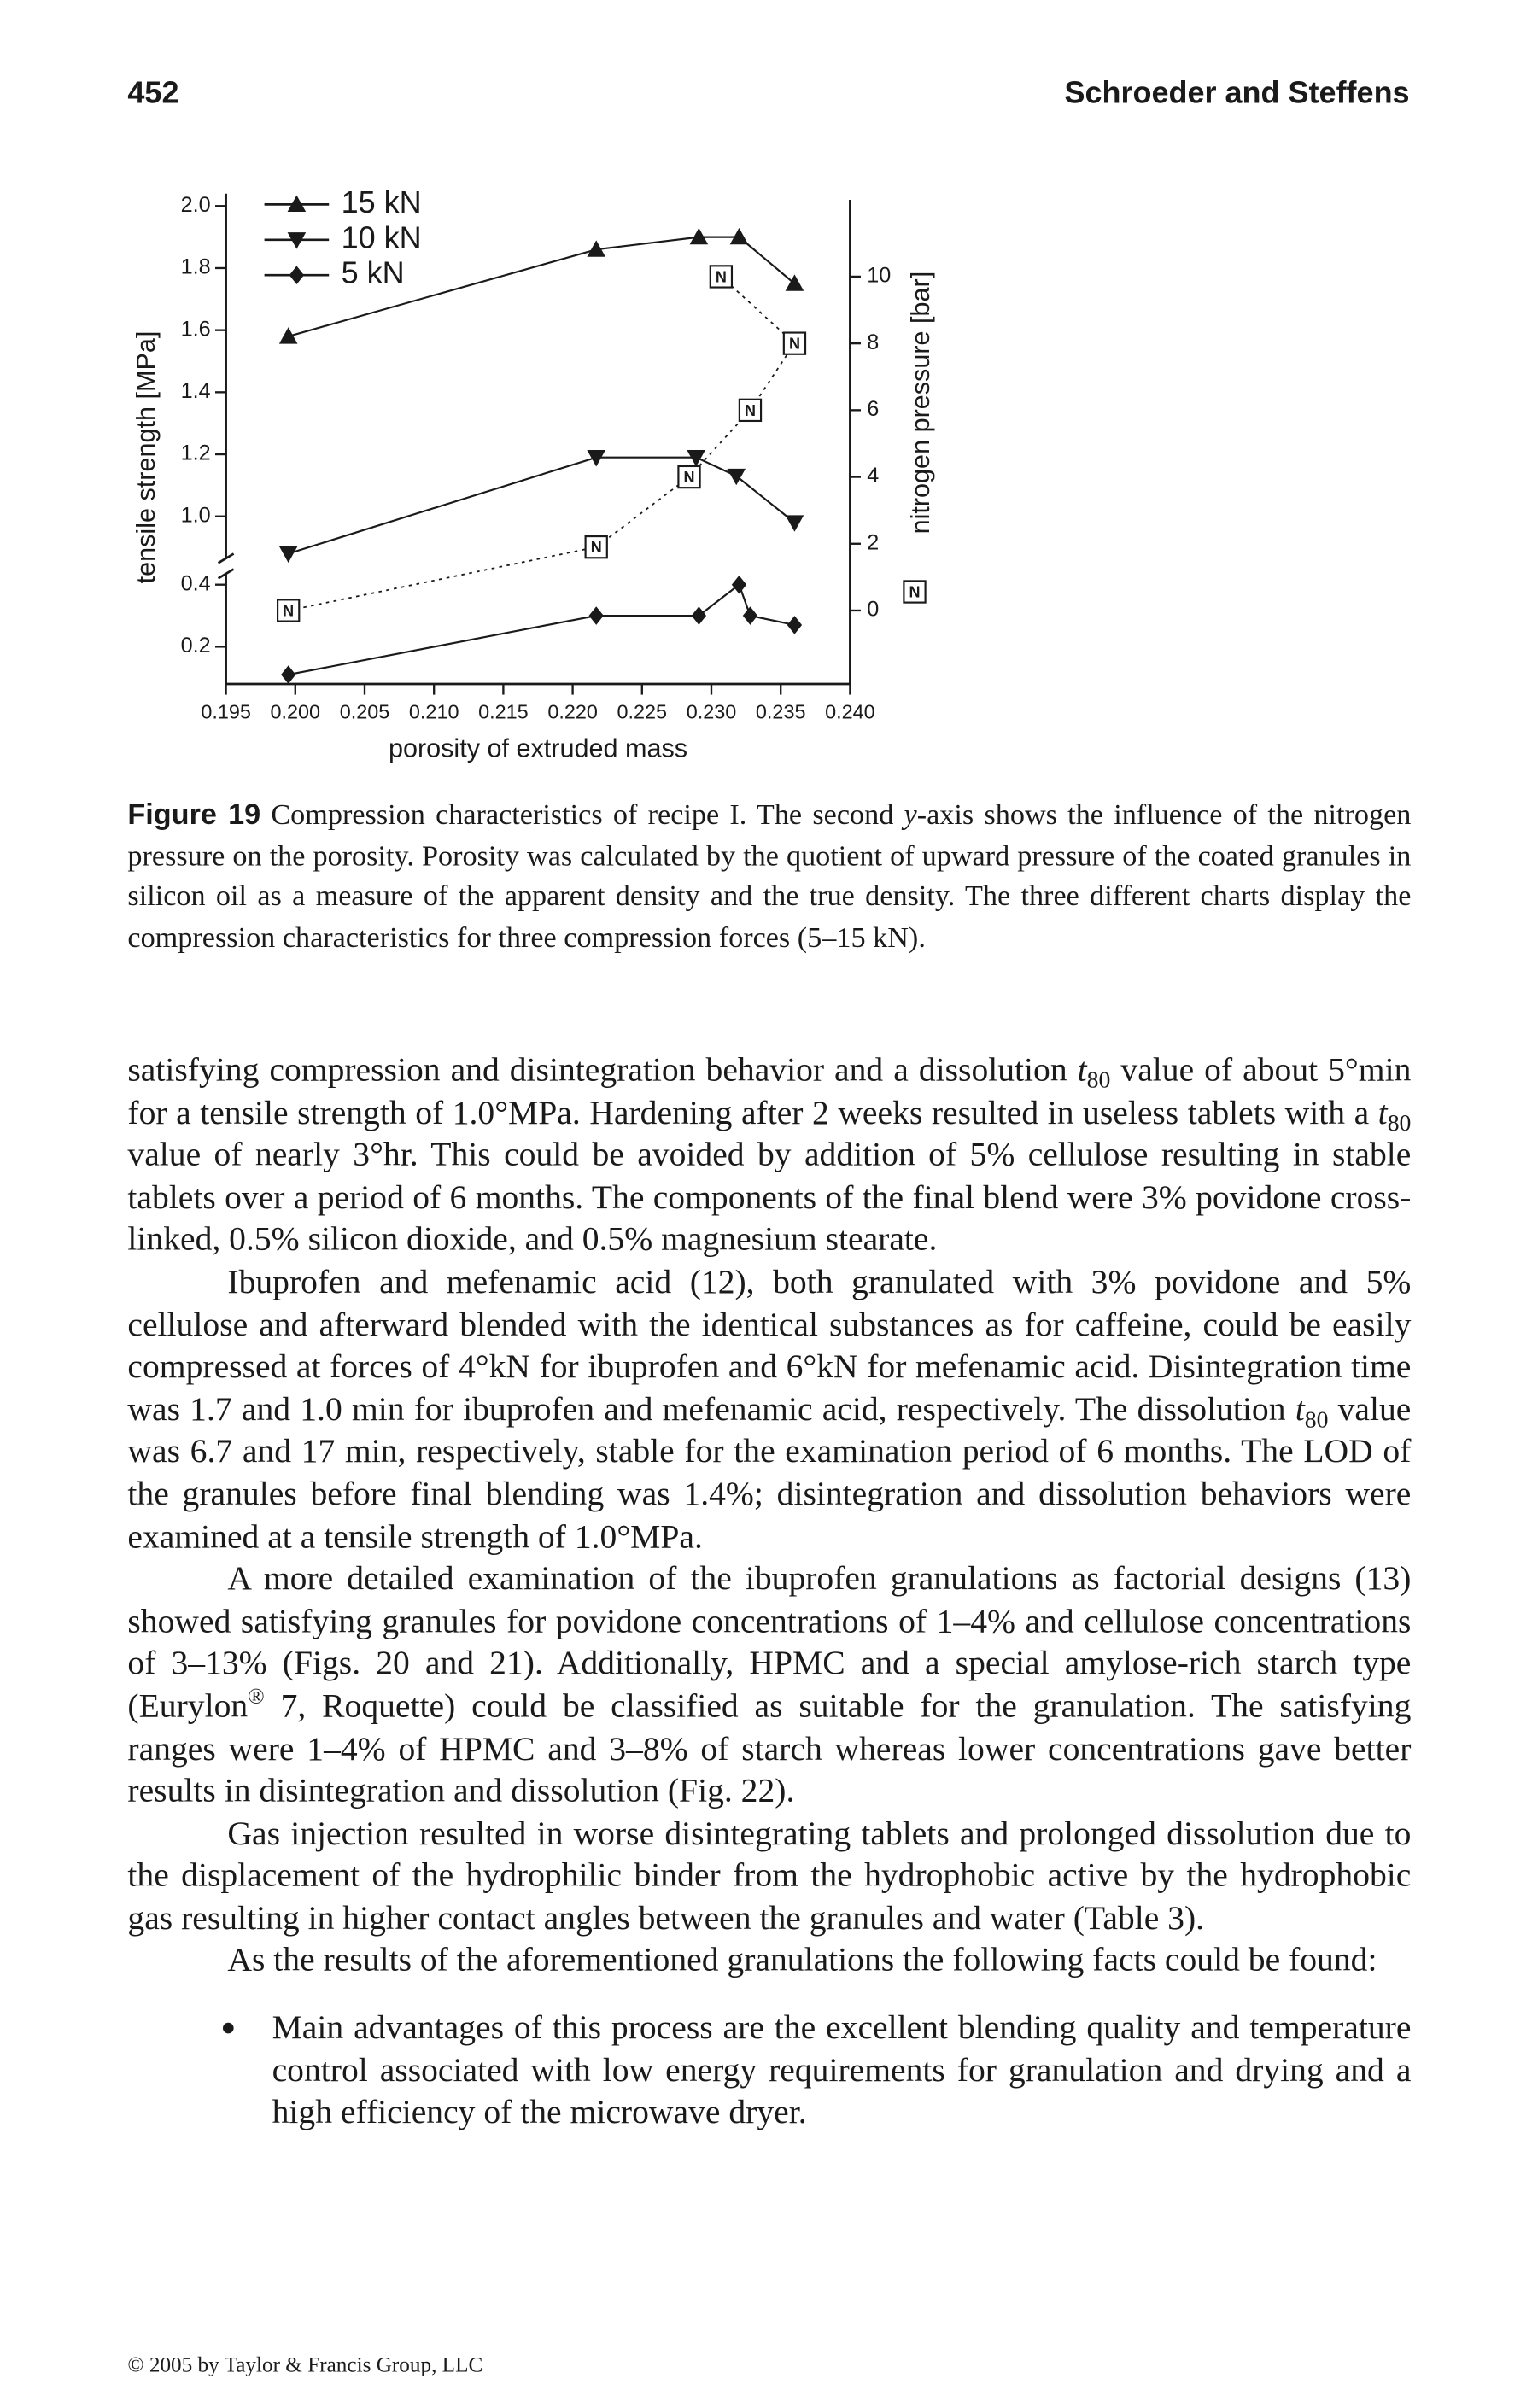  Describe the element at coordinates (873, 476) in the screenshot. I see `y2-tick-label: 4` at that location.